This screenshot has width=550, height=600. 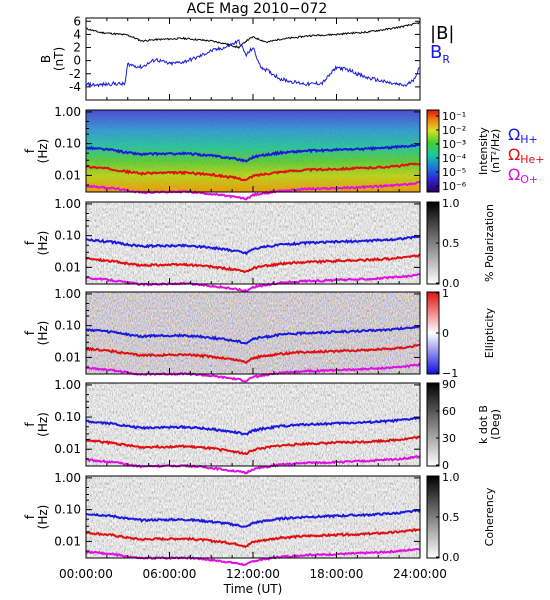 What do you see at coordinates (77, 34) in the screenshot?
I see `y-tick-label: 4` at bounding box center [77, 34].